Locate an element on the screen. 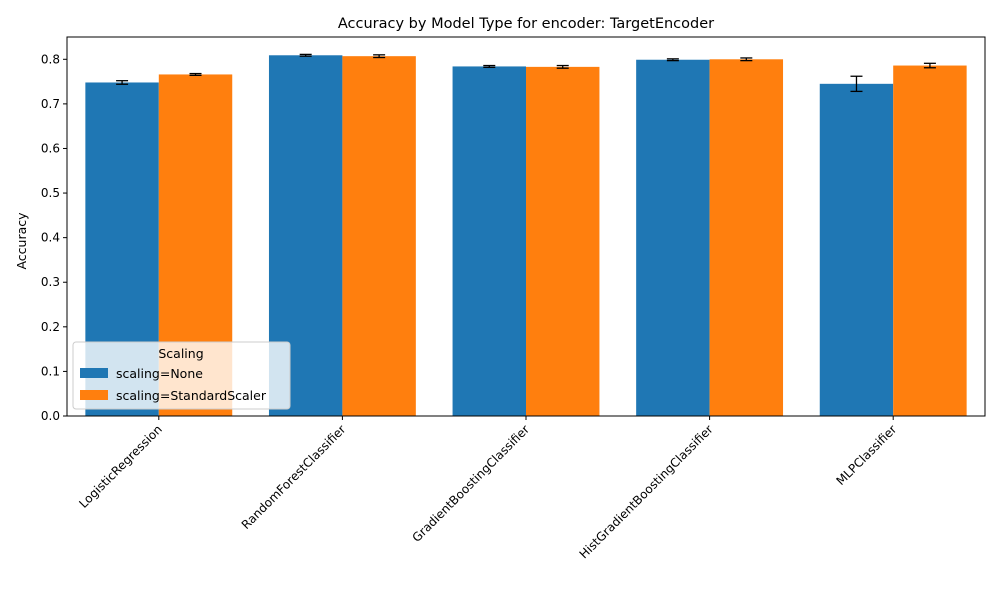 This screenshot has height=600, width=1000. y-axis-ticks: 0.0 0.1 0.2 0.3 0.4 0.5 0.6 0.7 0.8 is located at coordinates (54, 237).